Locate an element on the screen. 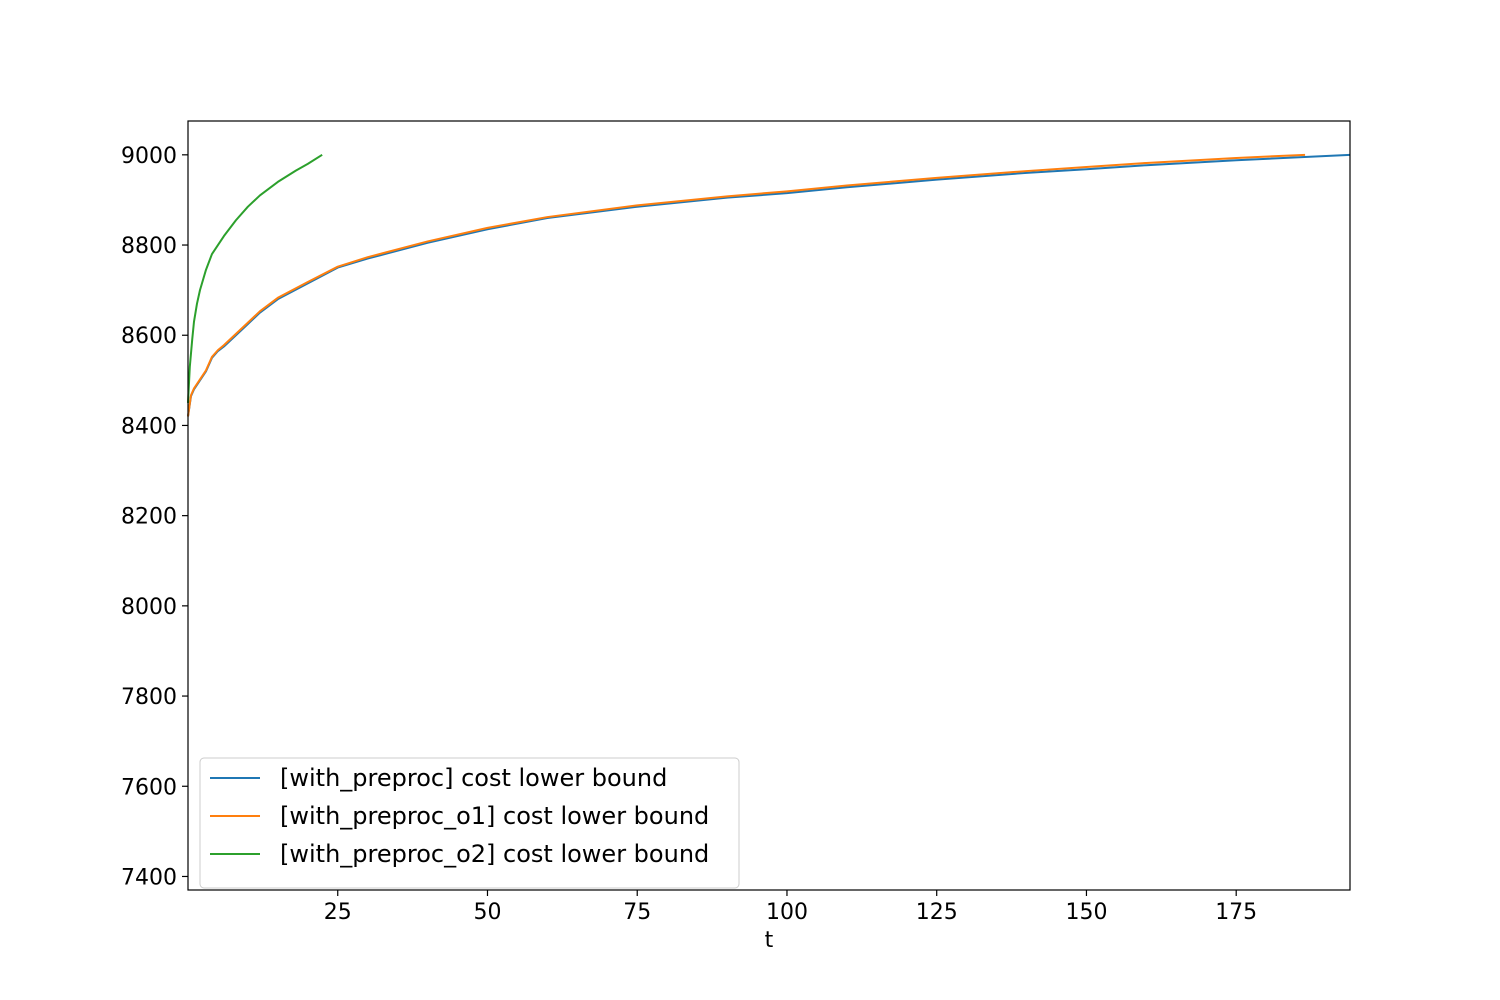 The width and height of the screenshot is (1500, 1000). y-tick-label: 8600 is located at coordinates (149, 336).